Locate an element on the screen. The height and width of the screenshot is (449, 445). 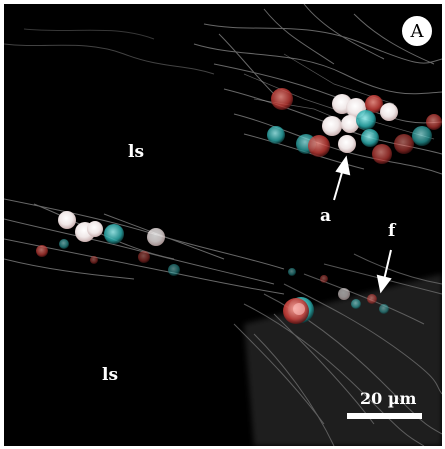
scale-bar is located at coordinates (384, 416).